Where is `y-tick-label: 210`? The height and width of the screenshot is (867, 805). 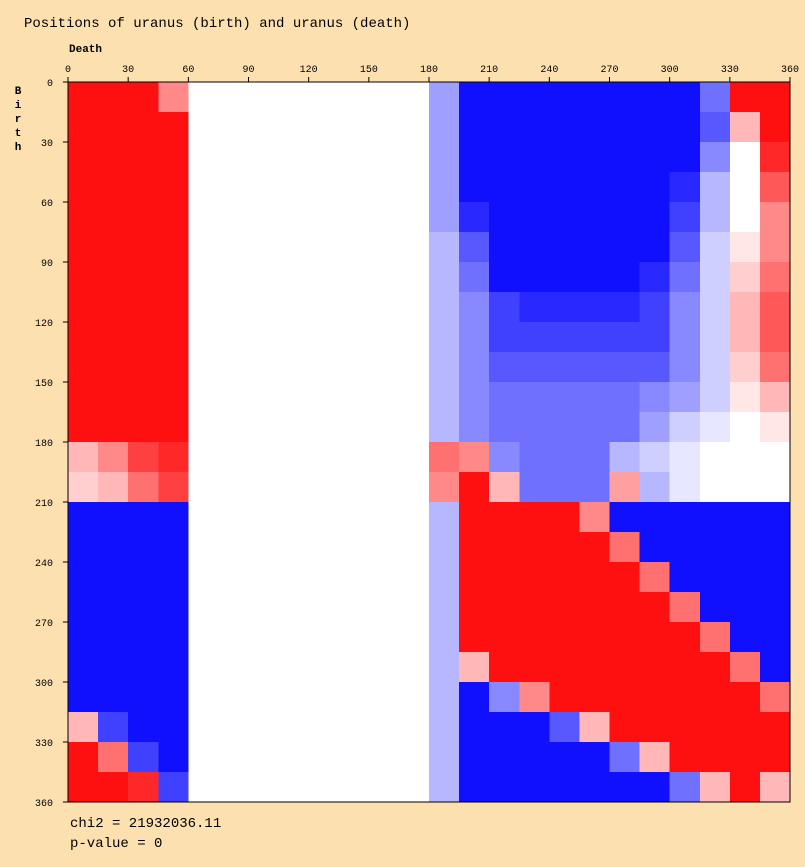
y-tick-label: 210 is located at coordinates (44, 504).